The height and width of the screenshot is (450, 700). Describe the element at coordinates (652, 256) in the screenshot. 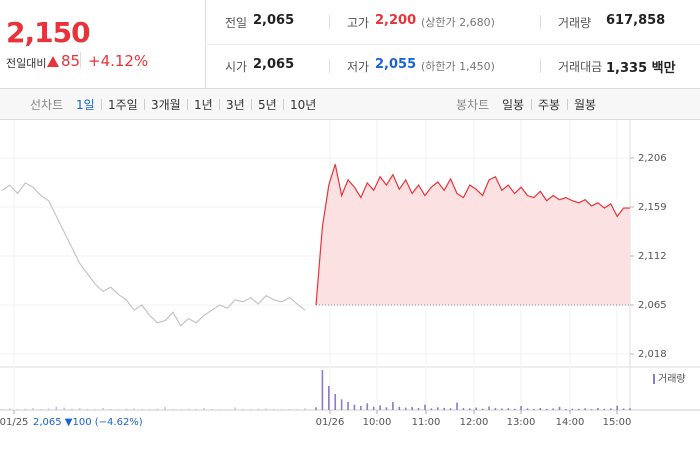

I see `y-tick-label: 2,112` at that location.